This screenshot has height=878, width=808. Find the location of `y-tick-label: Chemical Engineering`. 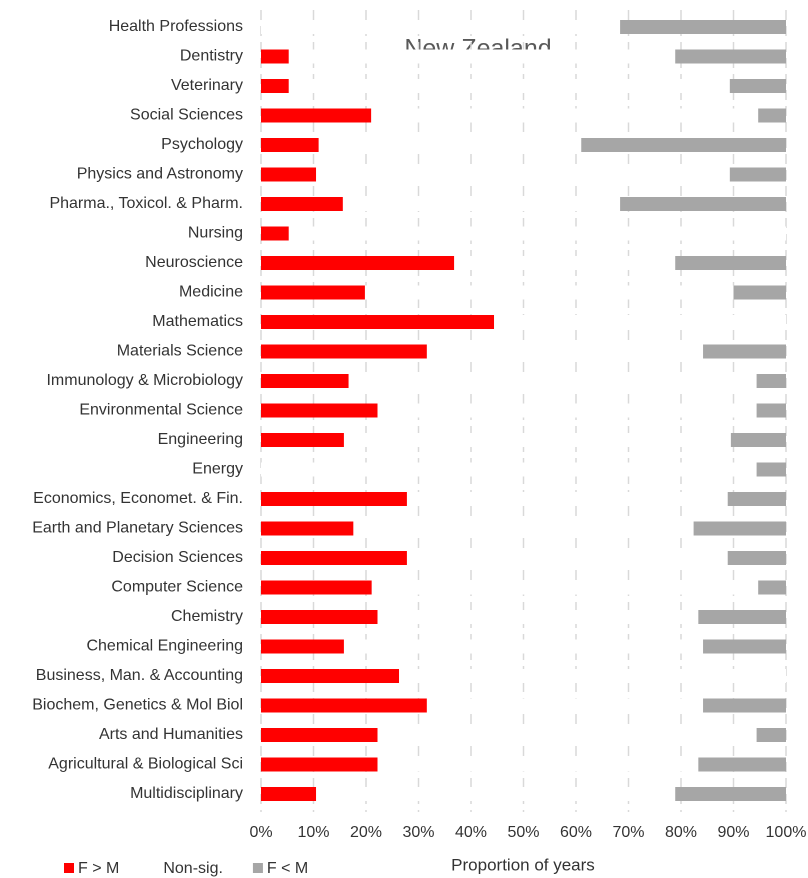

y-tick-label: Chemical Engineering is located at coordinates (164, 646).